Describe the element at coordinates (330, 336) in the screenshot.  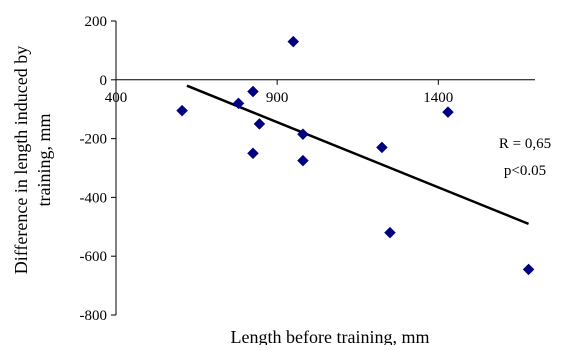
I see `x-axis-title: Length before training, mm` at that location.